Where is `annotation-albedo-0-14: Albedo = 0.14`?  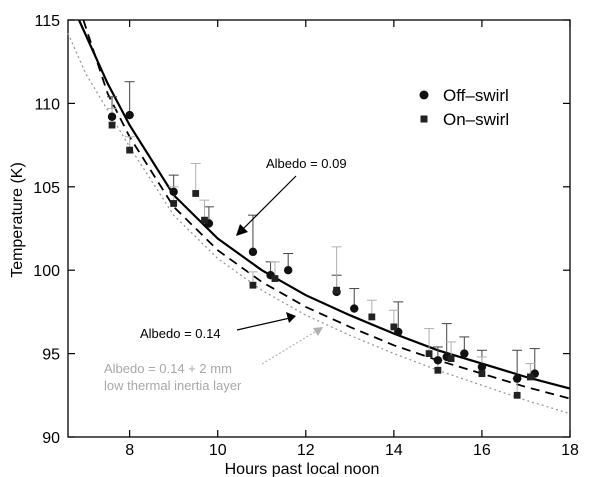 annotation-albedo-0-14: Albedo = 0.14 is located at coordinates (180, 333).